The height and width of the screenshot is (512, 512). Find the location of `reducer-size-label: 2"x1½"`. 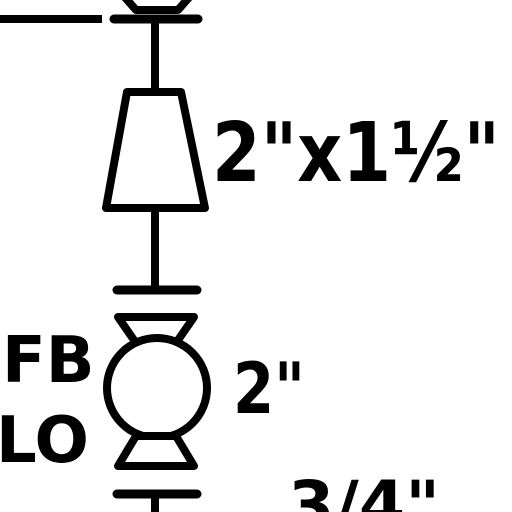

reducer-size-label: 2"x1½" is located at coordinates (356, 153).